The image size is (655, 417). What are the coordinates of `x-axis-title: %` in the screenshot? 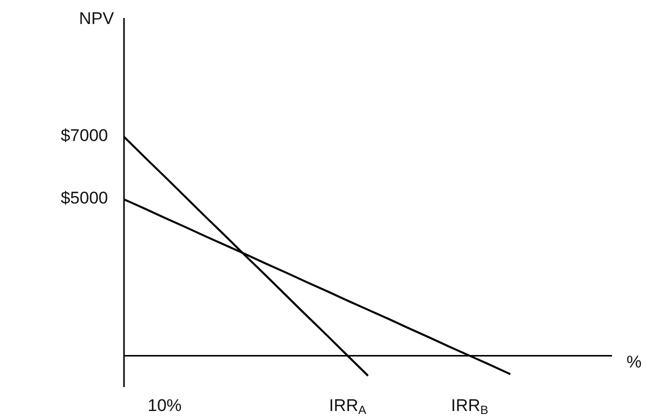 It's located at (634, 362).